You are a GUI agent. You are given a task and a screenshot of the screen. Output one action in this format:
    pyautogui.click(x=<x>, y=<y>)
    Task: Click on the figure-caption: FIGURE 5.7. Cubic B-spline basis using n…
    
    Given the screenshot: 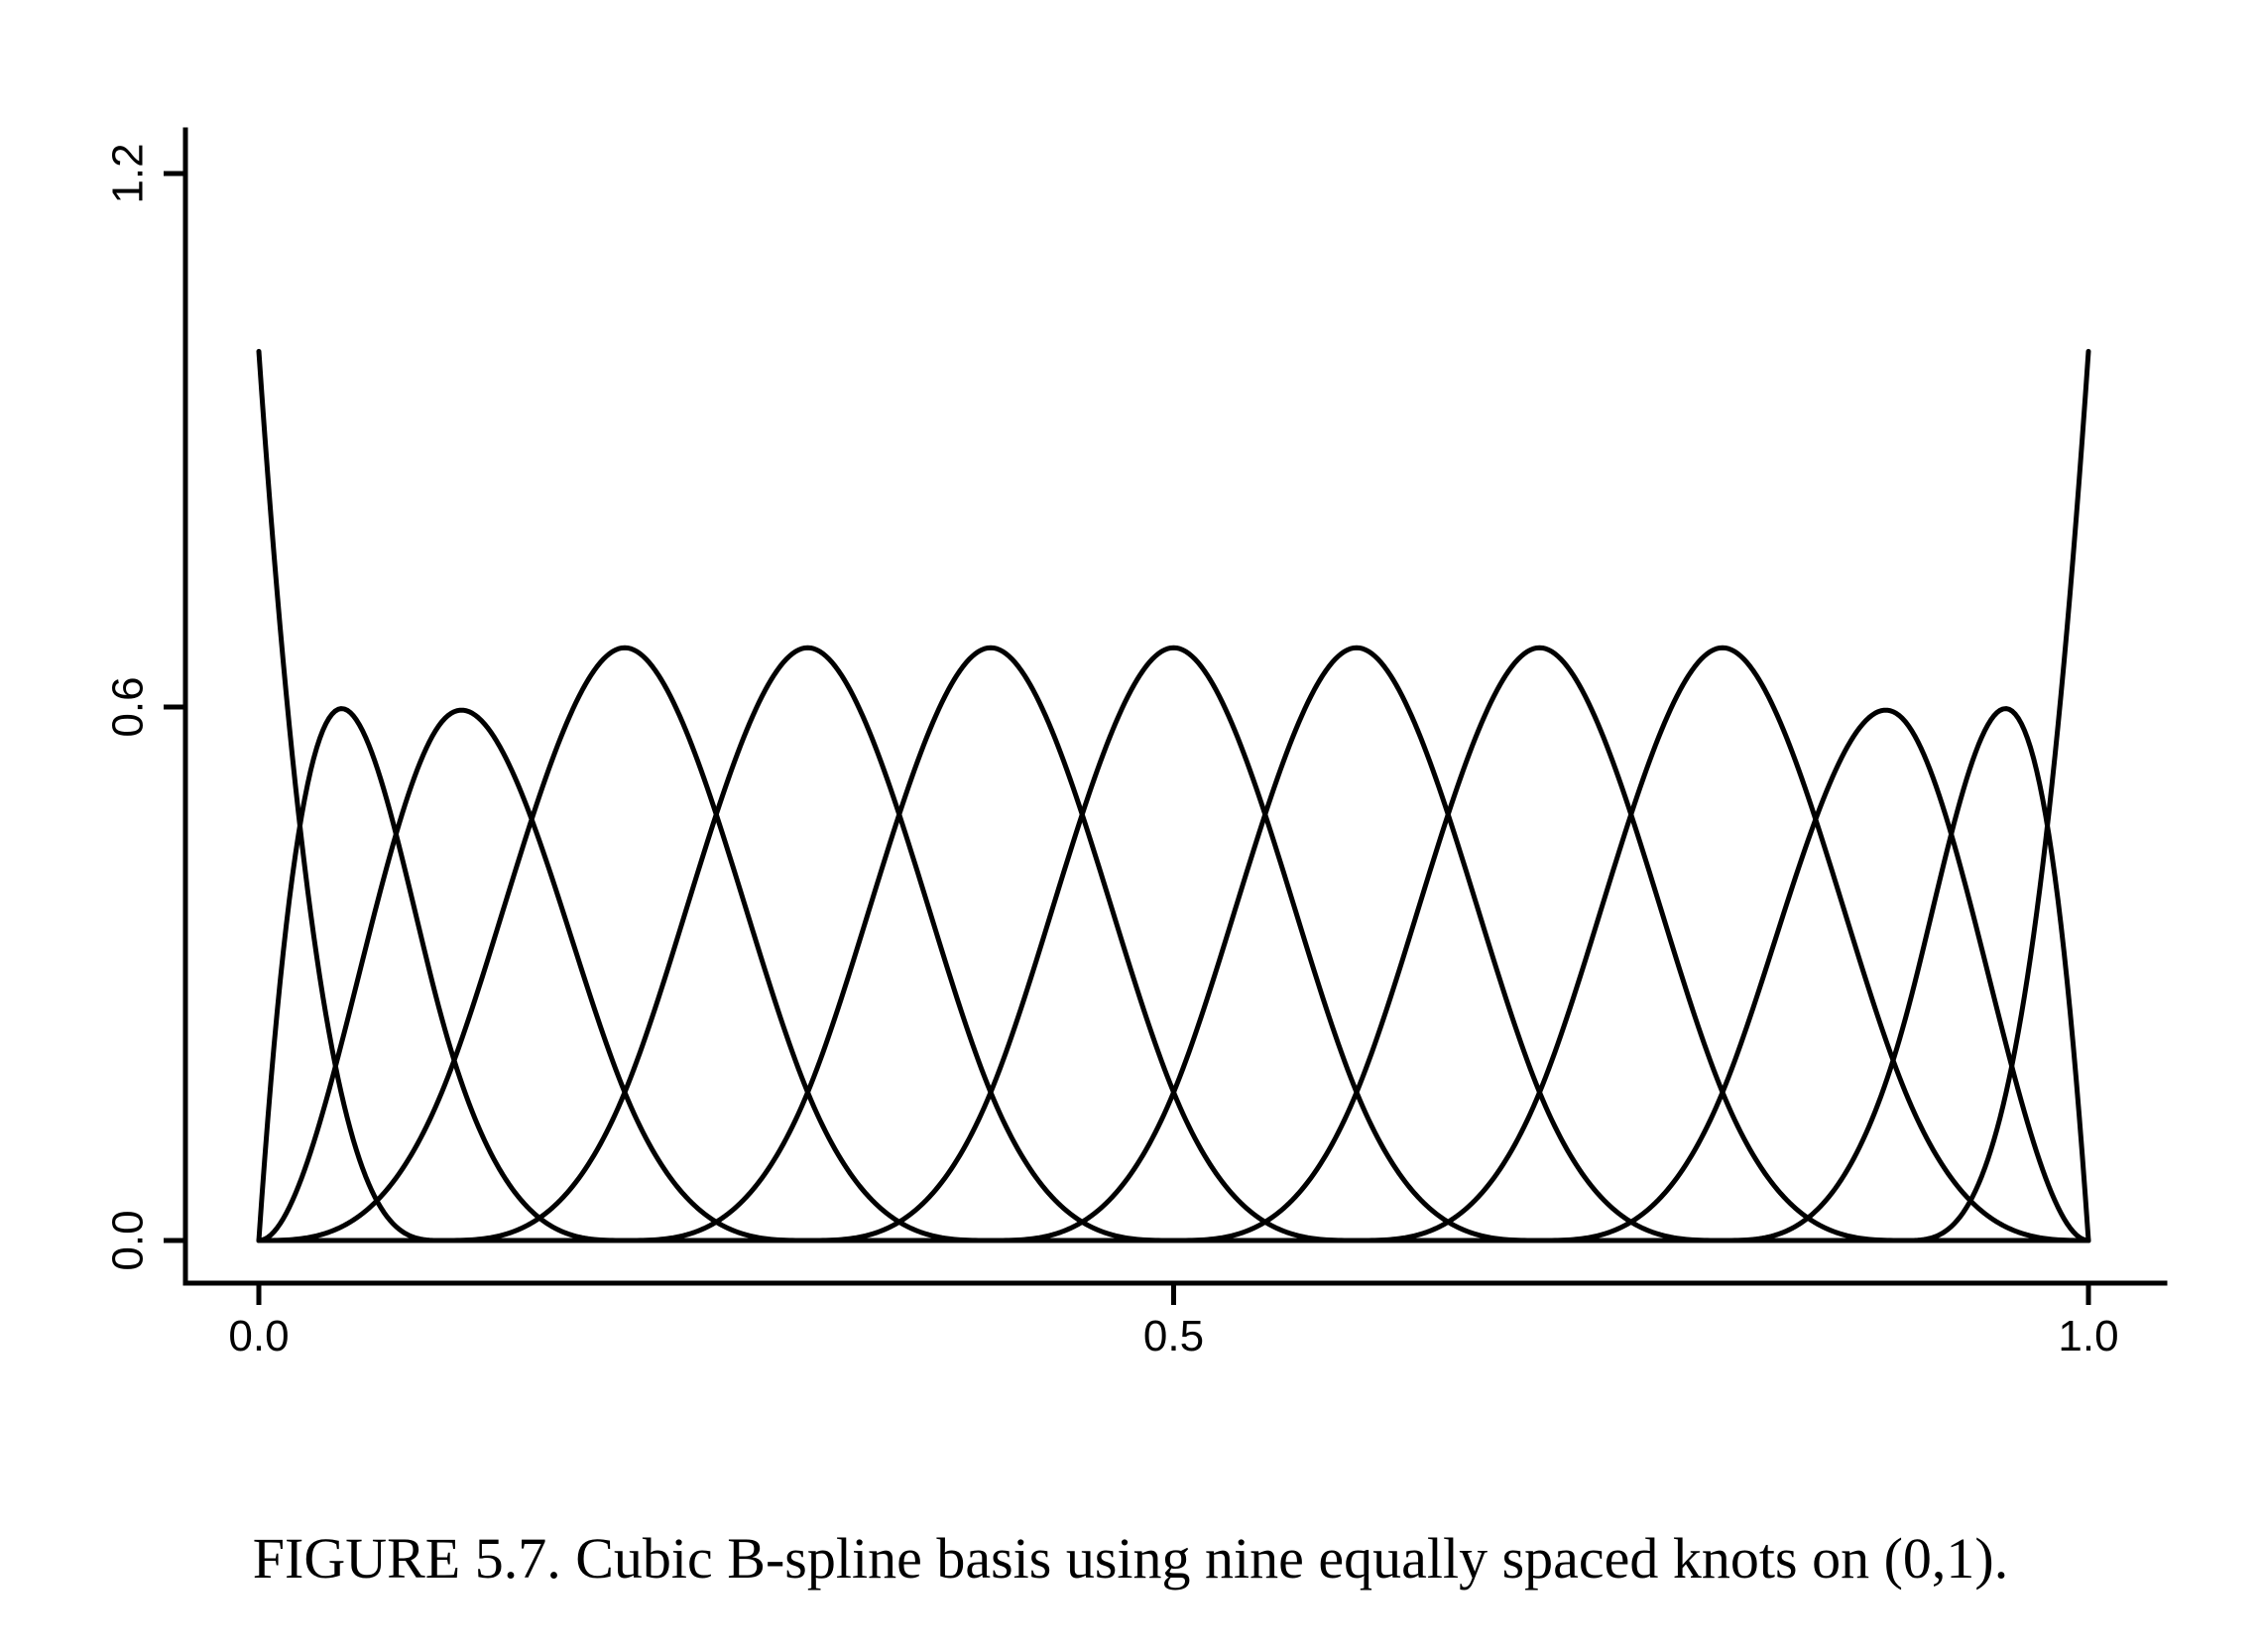 What is the action you would take?
    pyautogui.click(x=1130, y=1558)
    